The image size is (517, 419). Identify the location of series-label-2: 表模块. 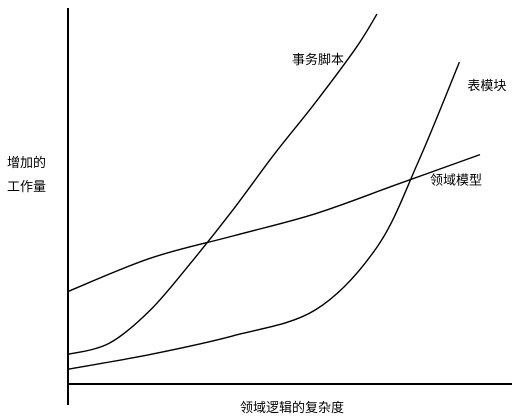
(486, 86).